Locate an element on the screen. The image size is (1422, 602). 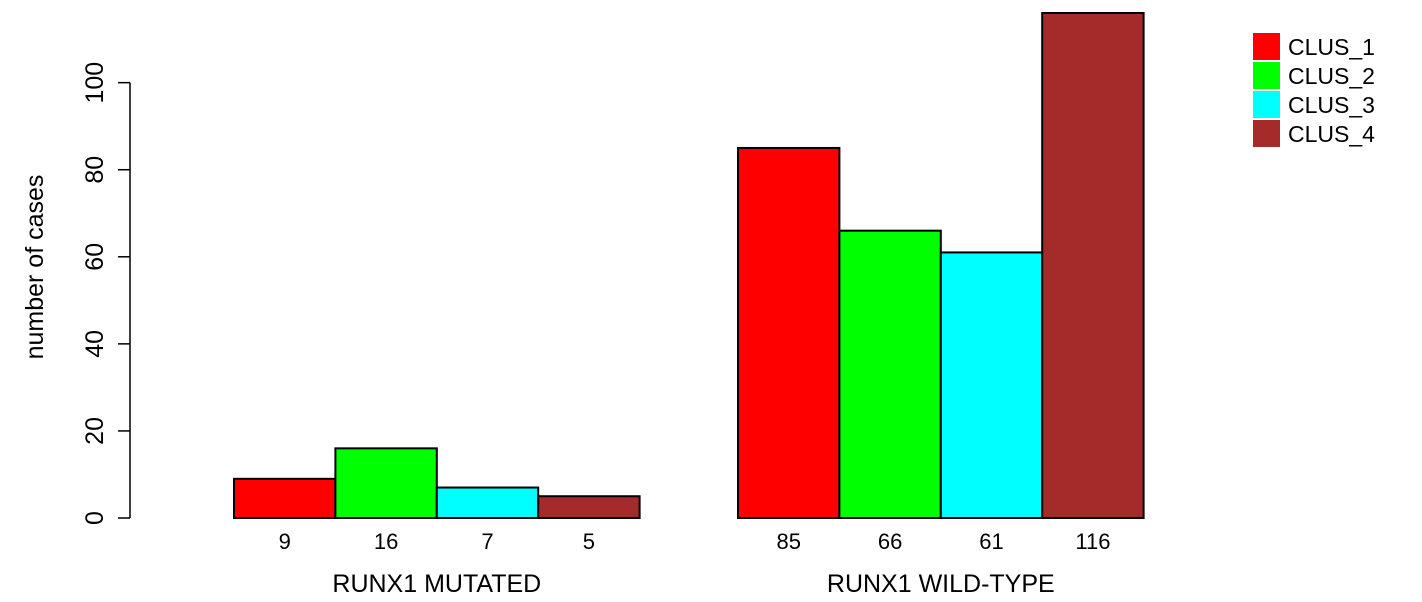
y-tick-label: 60 is located at coordinates (95, 257).